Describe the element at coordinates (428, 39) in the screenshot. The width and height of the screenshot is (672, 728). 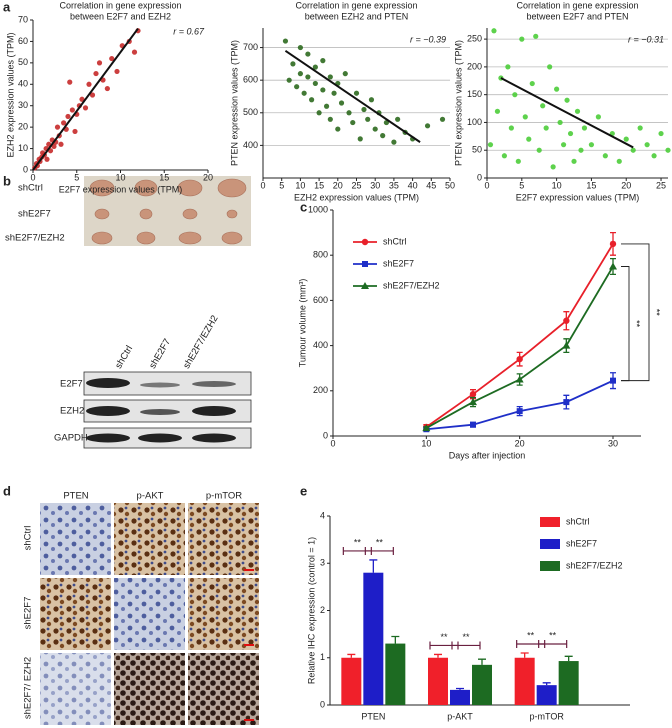
I see `annotation: r = −0.39` at that location.